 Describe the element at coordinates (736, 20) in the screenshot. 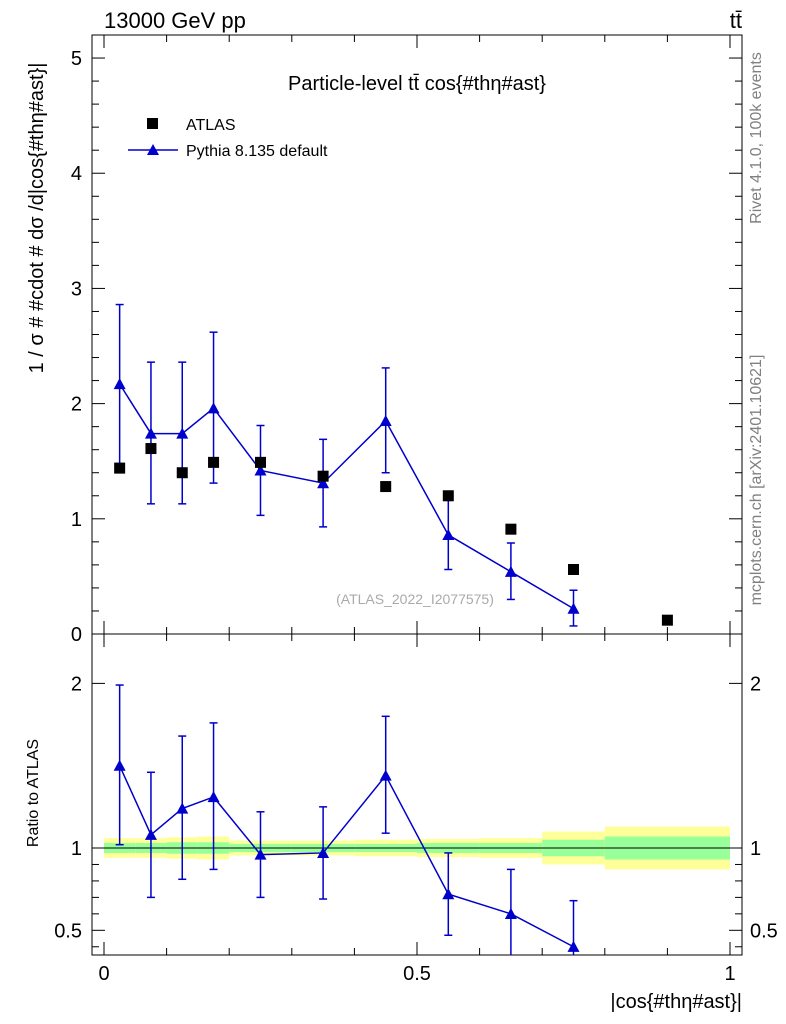

I see `process-label: tt̄` at that location.